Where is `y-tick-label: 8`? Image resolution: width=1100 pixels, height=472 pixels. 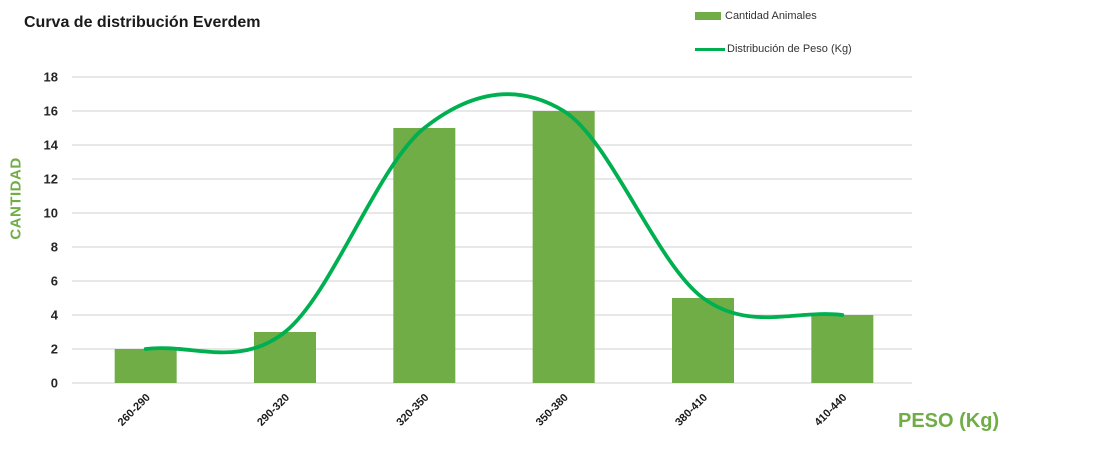
y-tick-label: 8 is located at coordinates (54, 247).